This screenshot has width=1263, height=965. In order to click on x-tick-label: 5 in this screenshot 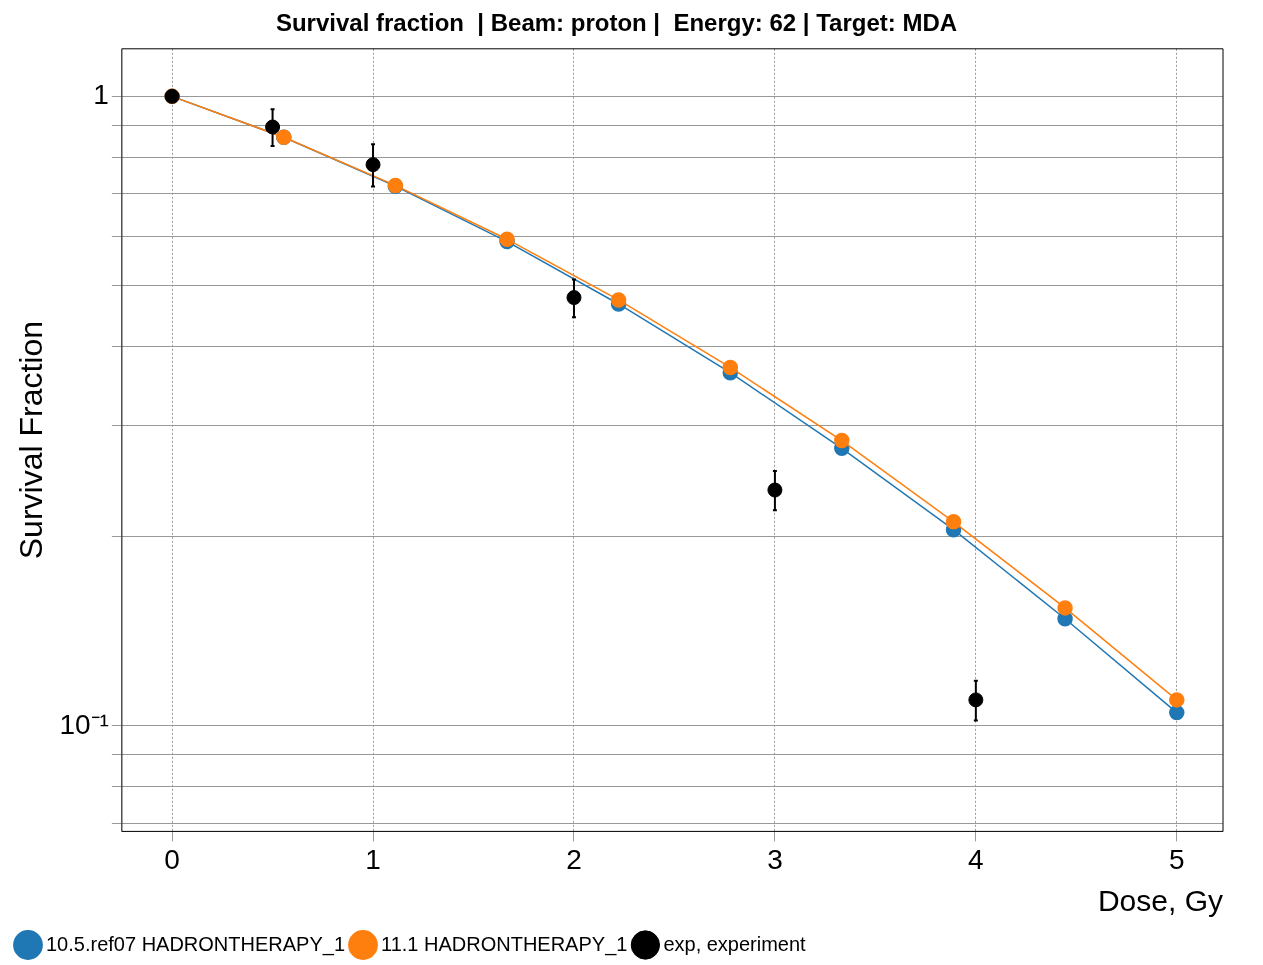, I will do `click(1177, 859)`.